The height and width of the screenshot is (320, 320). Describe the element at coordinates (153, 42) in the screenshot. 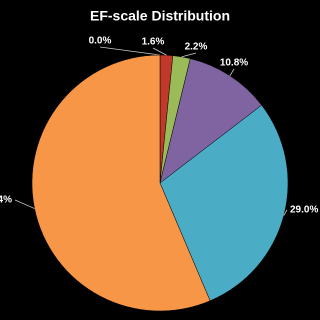

I see `data-label: 1.6%` at that location.